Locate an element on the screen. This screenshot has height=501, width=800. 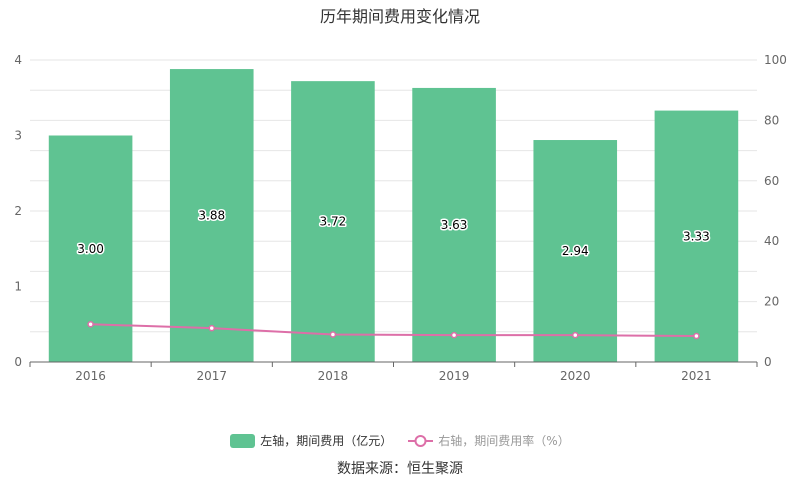
y-right-tick-label: 100 is located at coordinates (775, 60).